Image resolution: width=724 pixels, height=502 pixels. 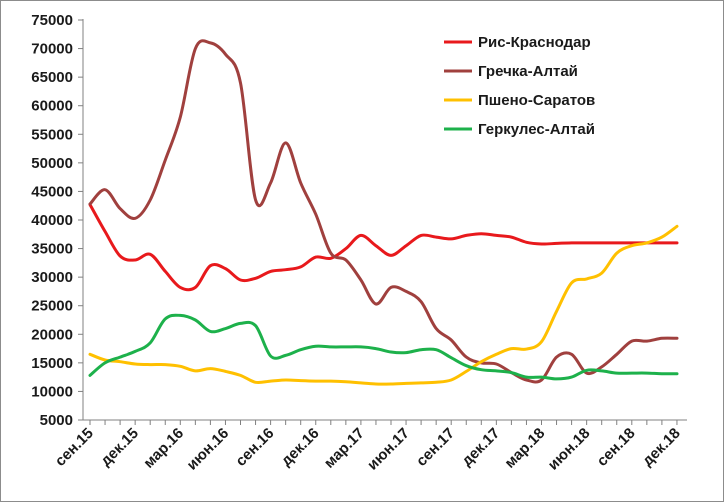 What do you see at coordinates (661, 447) in the screenshot?
I see `x-tick-label: дек.18` at bounding box center [661, 447].